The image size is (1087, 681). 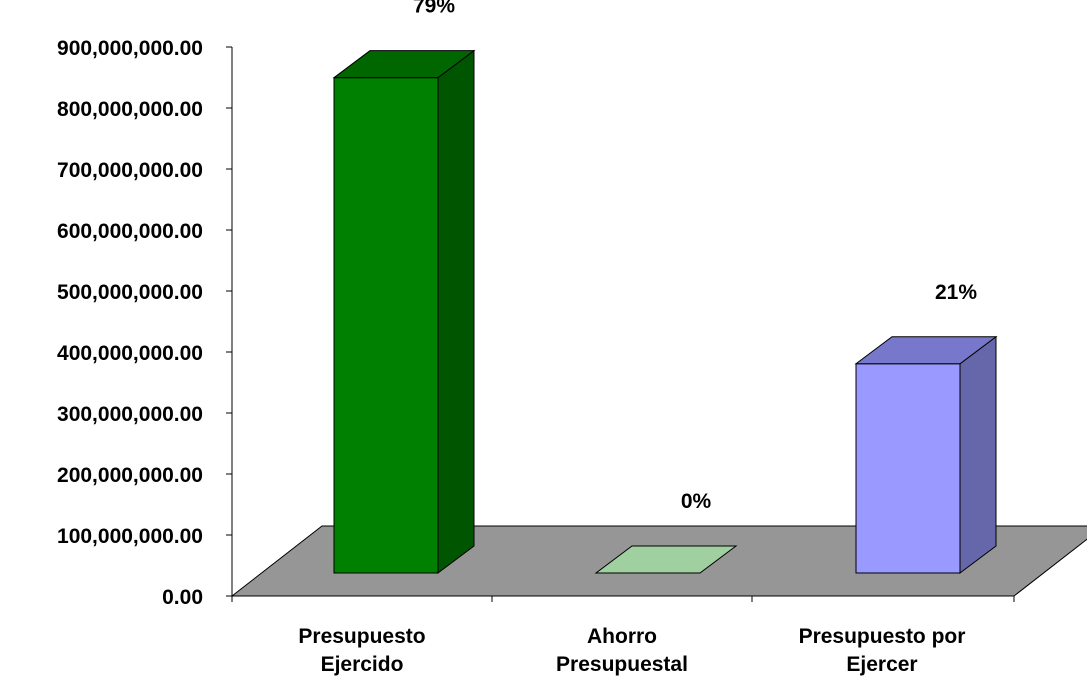 I want to click on y-tick-label: 900,000,000.00, so click(x=130, y=48).